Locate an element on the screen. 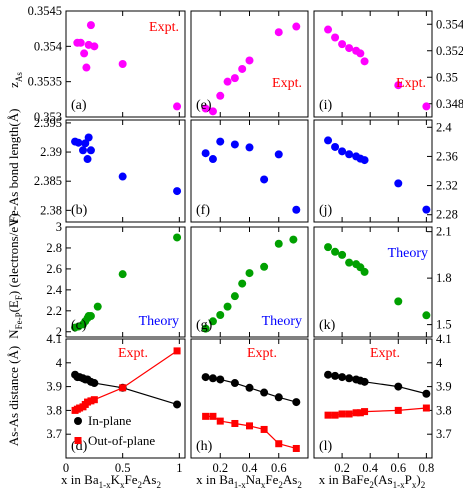  ylabel-as-as-distance: As-As distance (Å) is located at coordinates (13, 396).